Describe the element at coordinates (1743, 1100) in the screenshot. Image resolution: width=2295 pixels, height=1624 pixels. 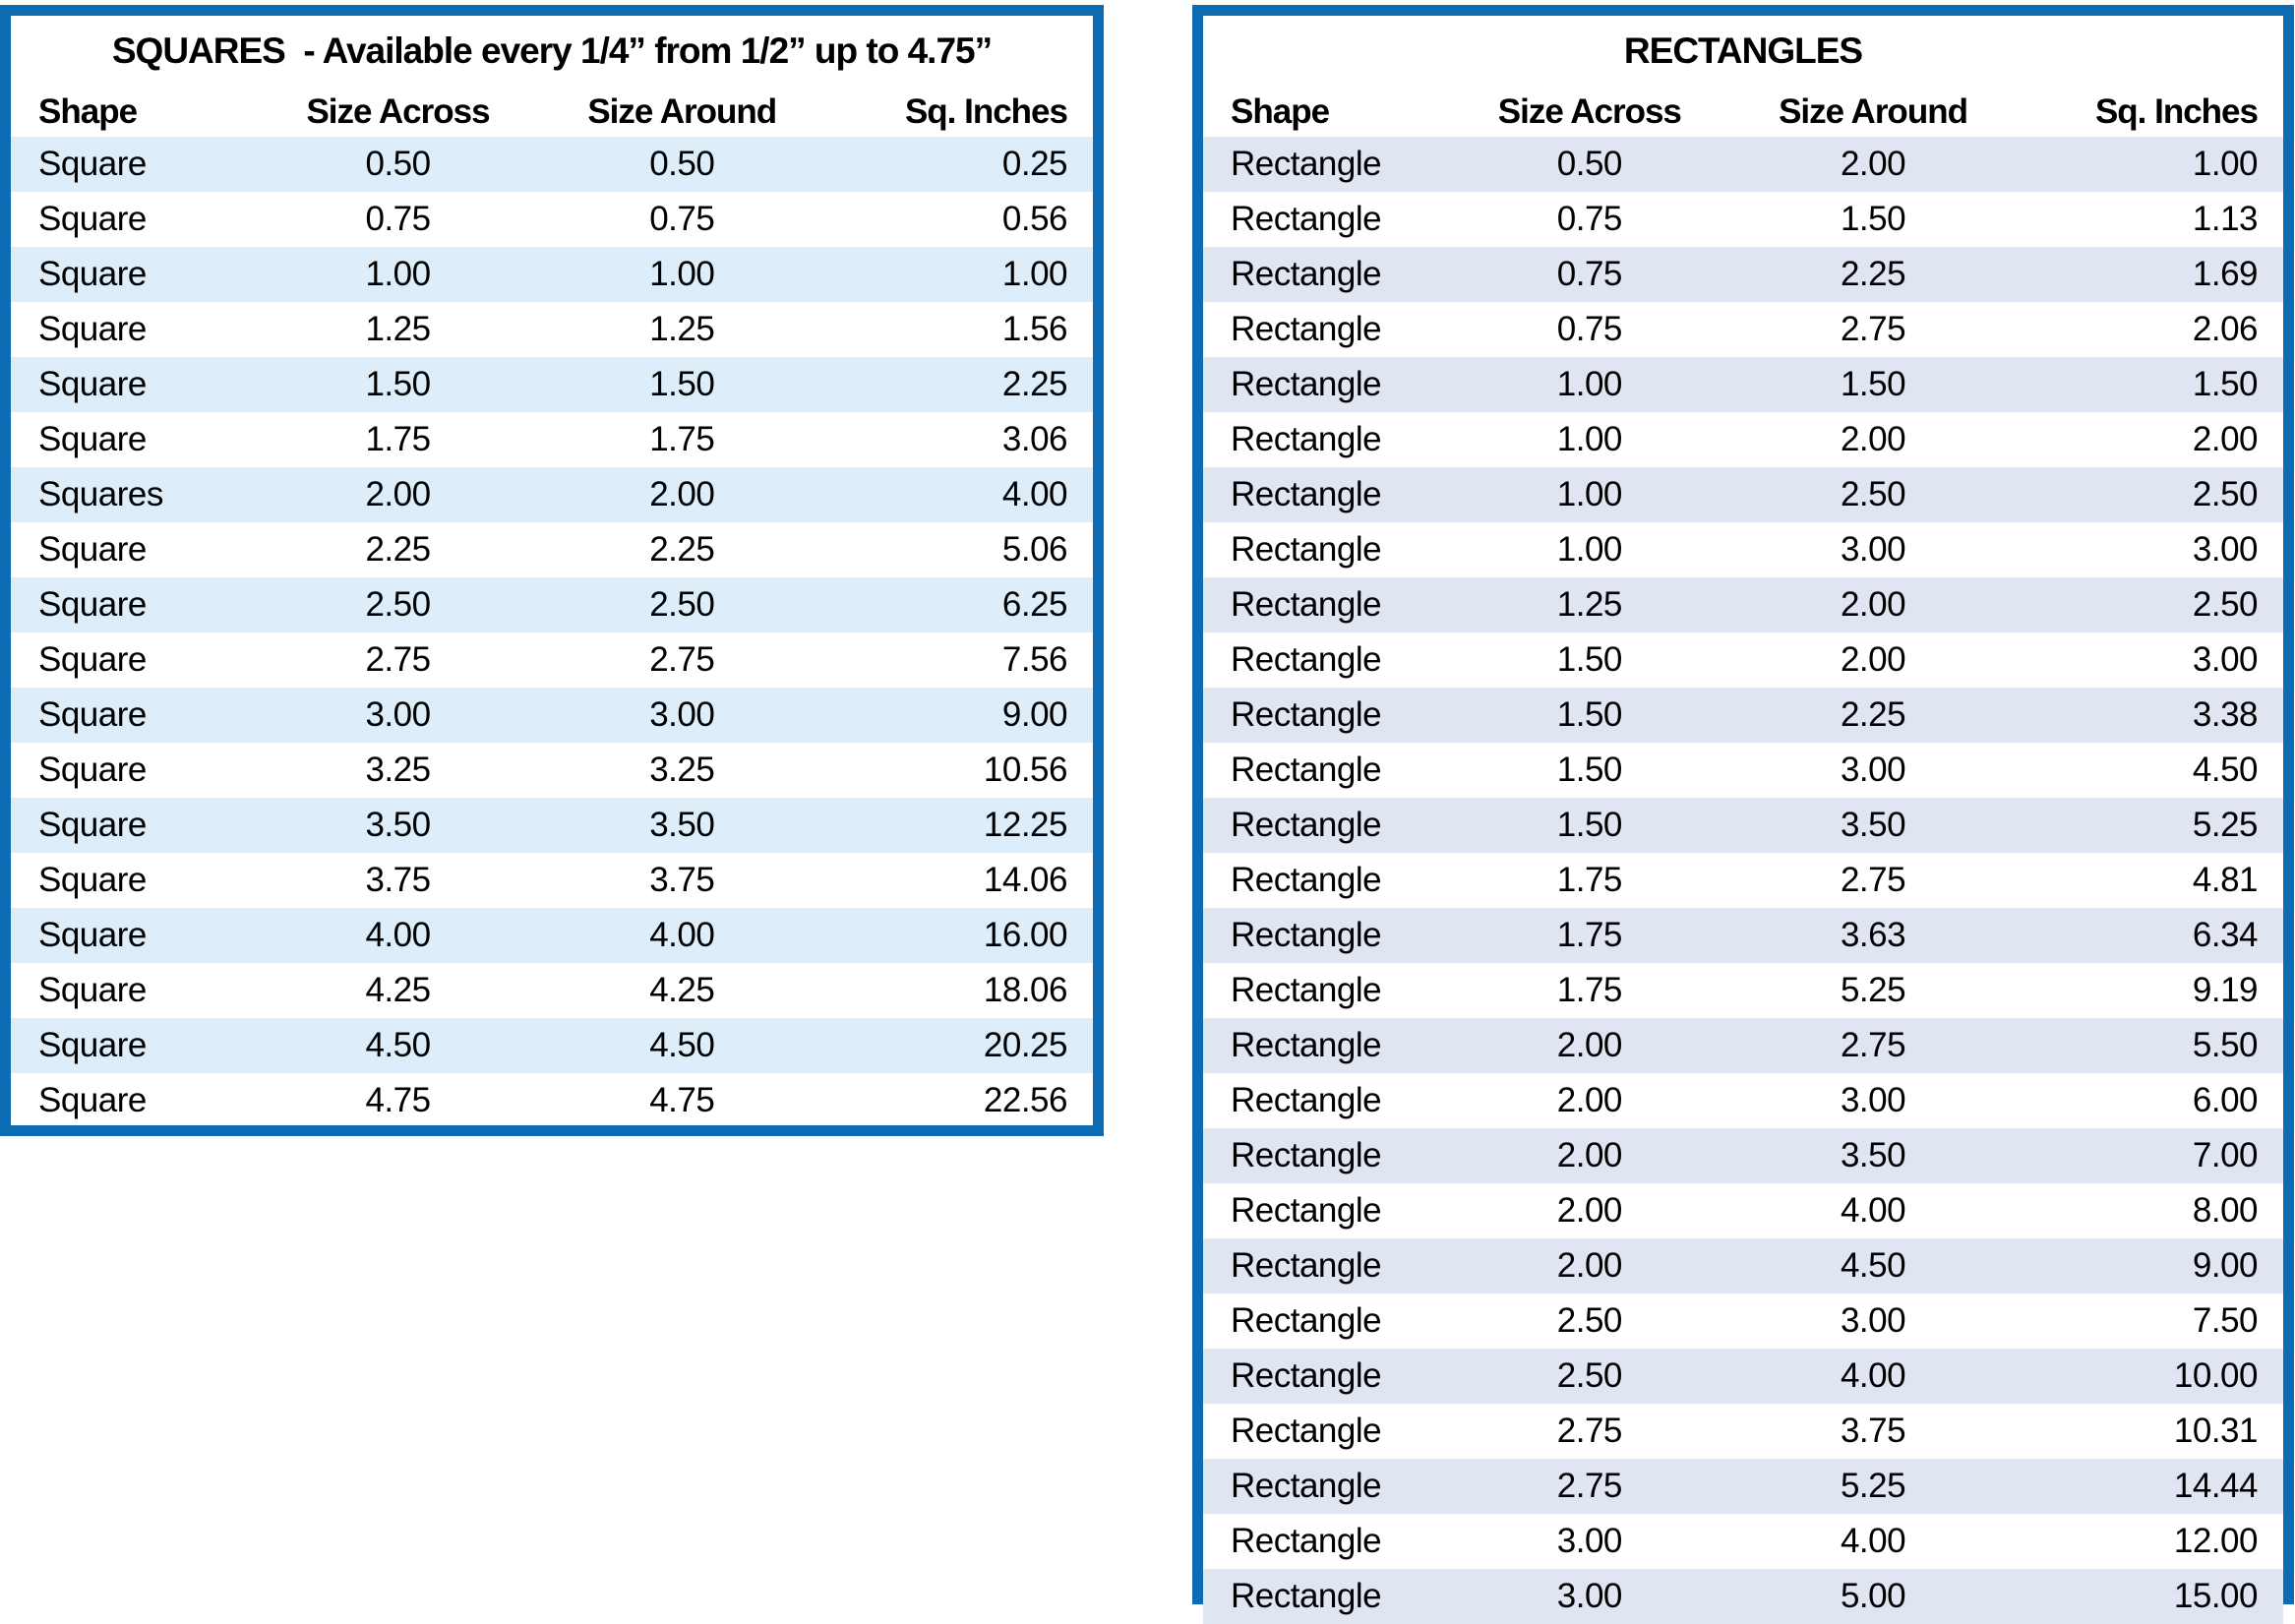
I see `table-row: Rectangle 2.00 3.00 6.00` at that location.